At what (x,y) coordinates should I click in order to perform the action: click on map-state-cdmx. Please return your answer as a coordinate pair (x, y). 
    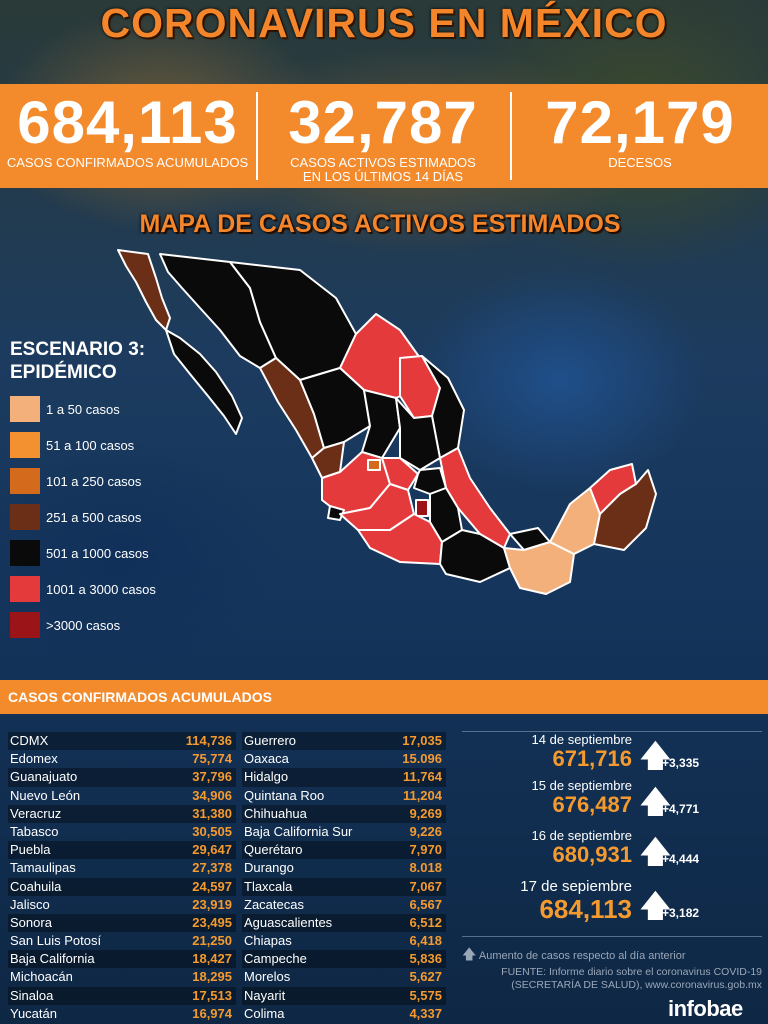
    Looking at the image, I should click on (422, 508).